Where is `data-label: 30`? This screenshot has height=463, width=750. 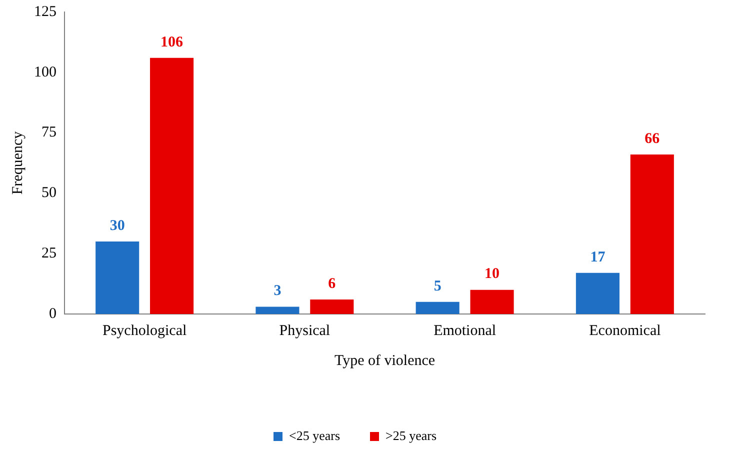
data-label: 30 is located at coordinates (117, 226).